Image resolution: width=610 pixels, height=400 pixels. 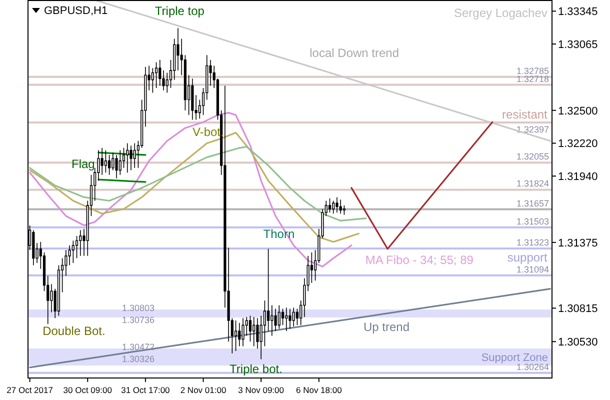 What do you see at coordinates (578, 342) in the screenshot?
I see `y-tick-label: 1.30530` at bounding box center [578, 342].